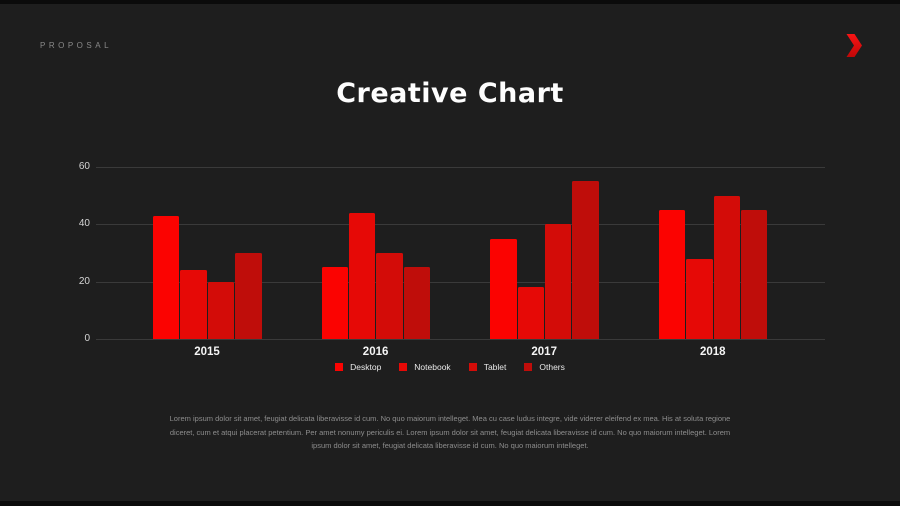 The width and height of the screenshot is (900, 506). I want to click on bar-others-2015, so click(248, 296).